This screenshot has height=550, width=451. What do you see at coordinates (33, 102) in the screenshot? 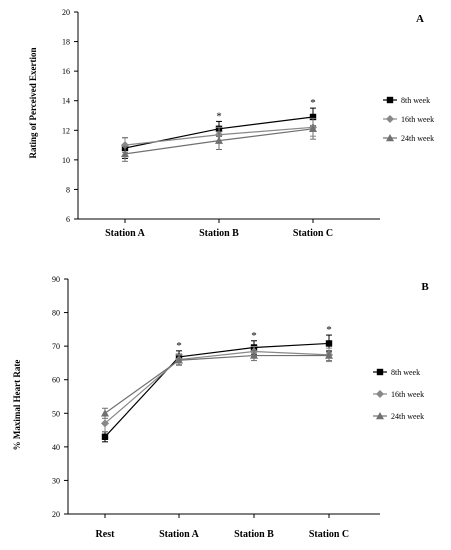
I see `y-axis-title: Rating of Perceived Exertion` at bounding box center [33, 102].